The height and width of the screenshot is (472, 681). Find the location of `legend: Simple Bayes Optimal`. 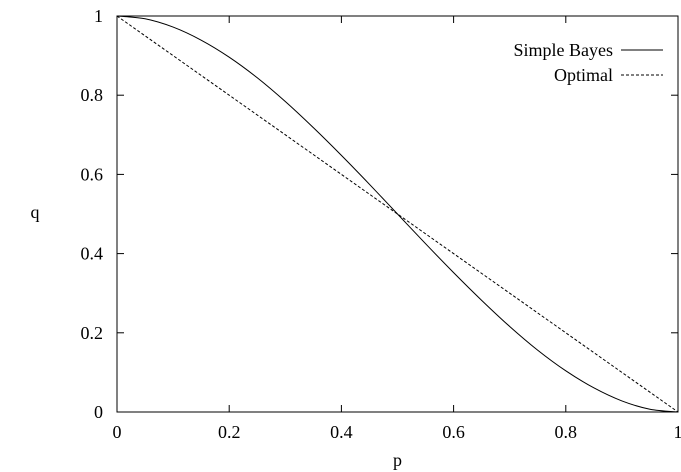

legend: Simple Bayes Optimal is located at coordinates (588, 62).